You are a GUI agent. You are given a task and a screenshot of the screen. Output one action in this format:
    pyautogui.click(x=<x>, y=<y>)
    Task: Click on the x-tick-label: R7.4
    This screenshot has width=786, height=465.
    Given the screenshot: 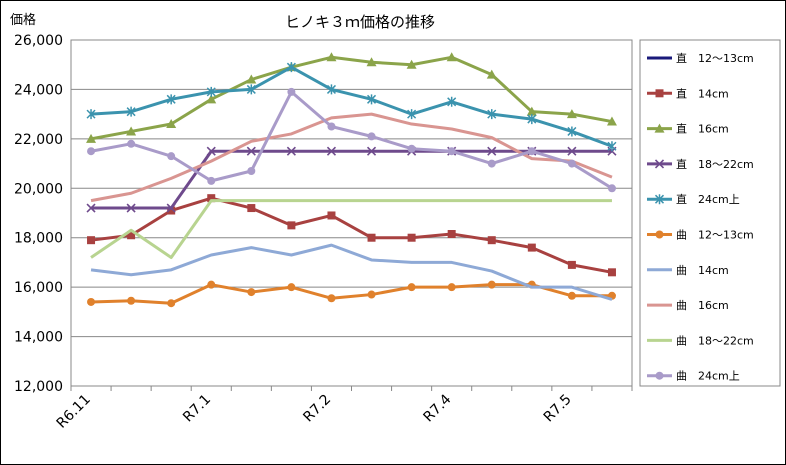 What is the action you would take?
    pyautogui.click(x=438, y=408)
    